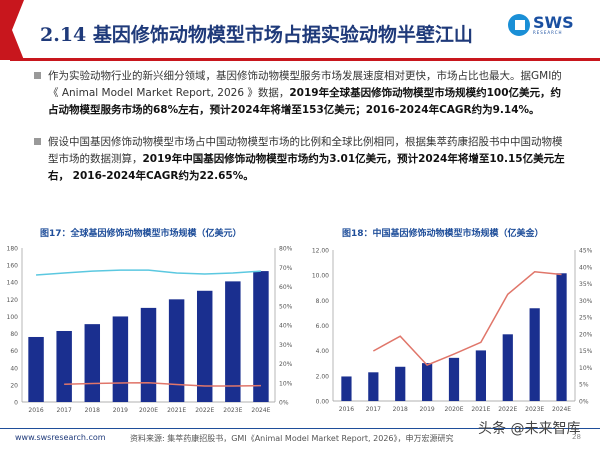  Describe the element at coordinates (300, 428) in the screenshot. I see `footer-divider` at that location.